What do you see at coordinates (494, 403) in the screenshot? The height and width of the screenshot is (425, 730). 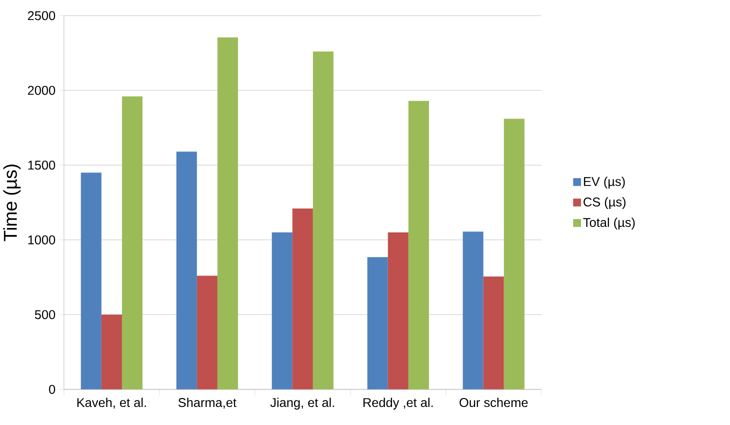 I see `x-tick-label: Our scheme` at bounding box center [494, 403].